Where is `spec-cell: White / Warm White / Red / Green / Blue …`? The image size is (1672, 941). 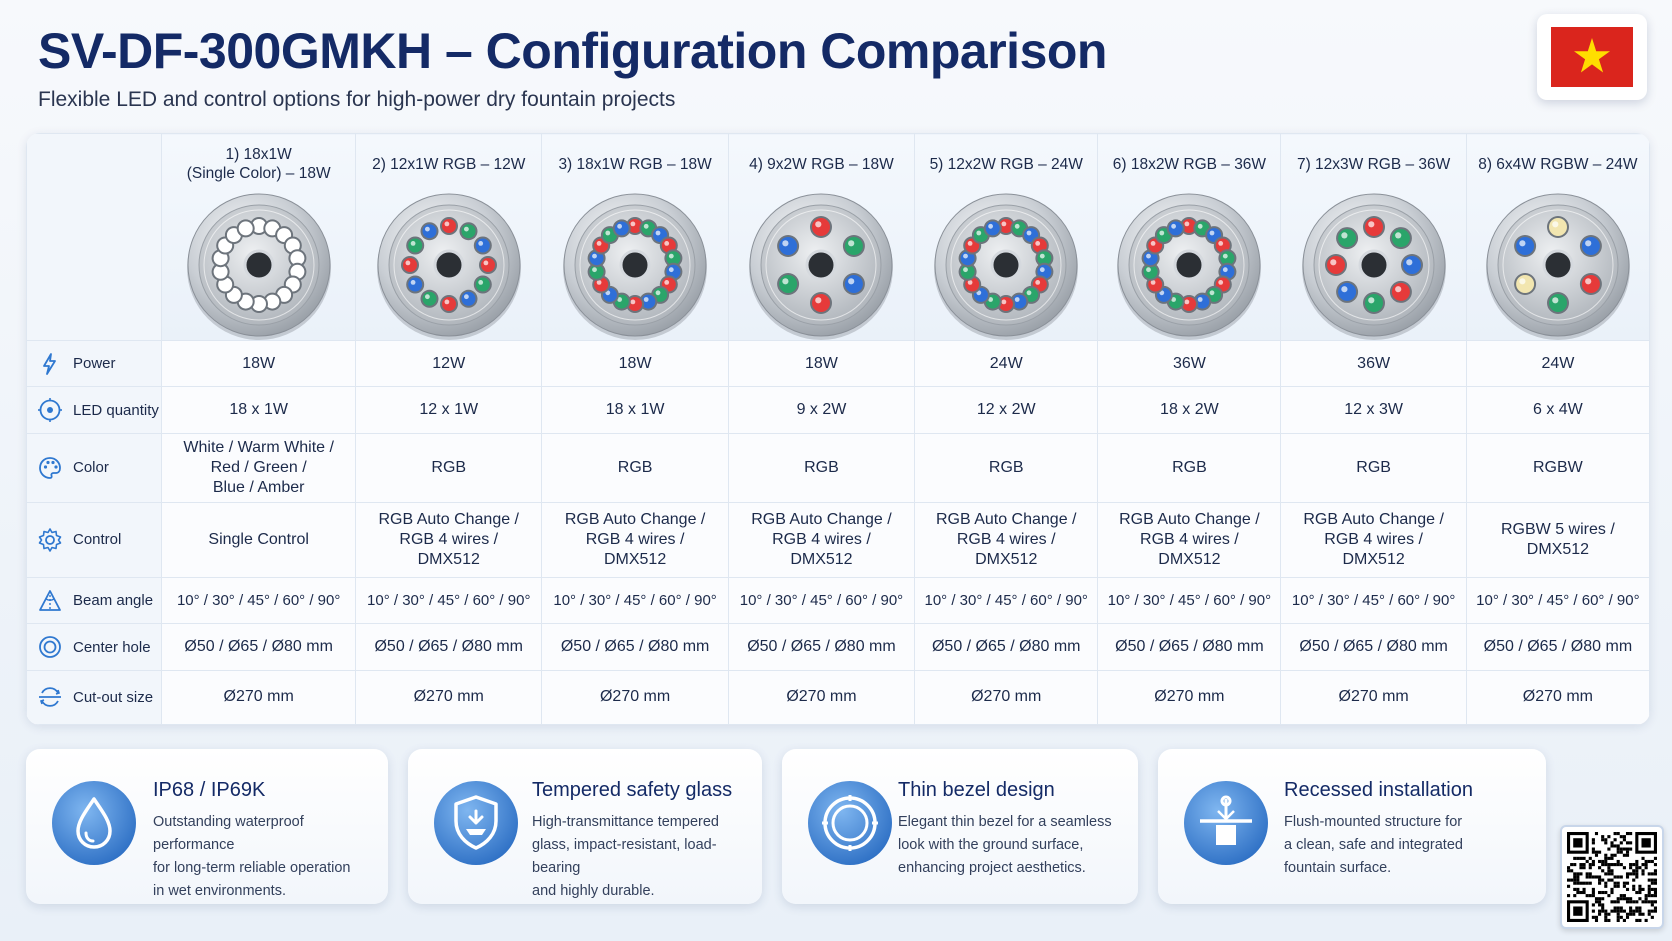 spec-cell: White / Warm White / Red / Green / Blue … is located at coordinates (259, 467).